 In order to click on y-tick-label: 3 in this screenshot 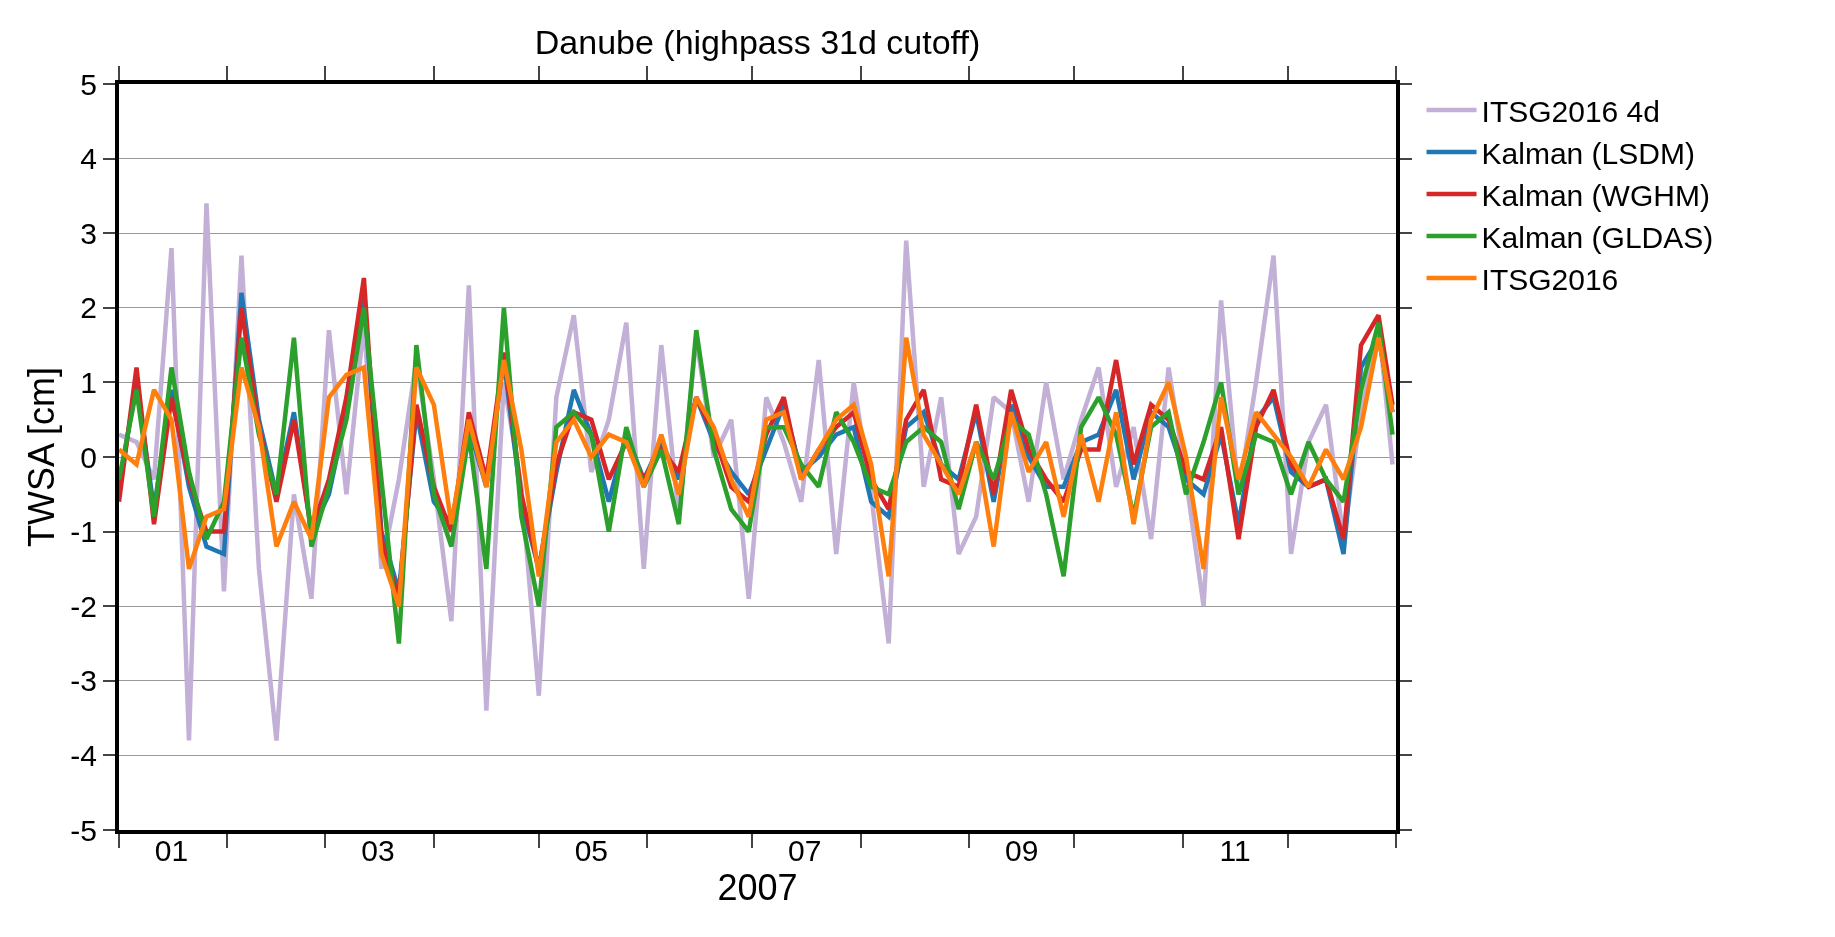, I will do `click(88, 233)`.